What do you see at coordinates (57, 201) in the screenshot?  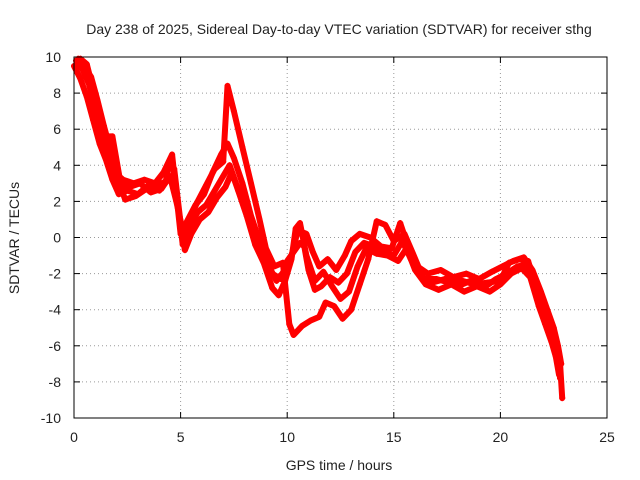 I see `y-tick-label: 2` at bounding box center [57, 201].